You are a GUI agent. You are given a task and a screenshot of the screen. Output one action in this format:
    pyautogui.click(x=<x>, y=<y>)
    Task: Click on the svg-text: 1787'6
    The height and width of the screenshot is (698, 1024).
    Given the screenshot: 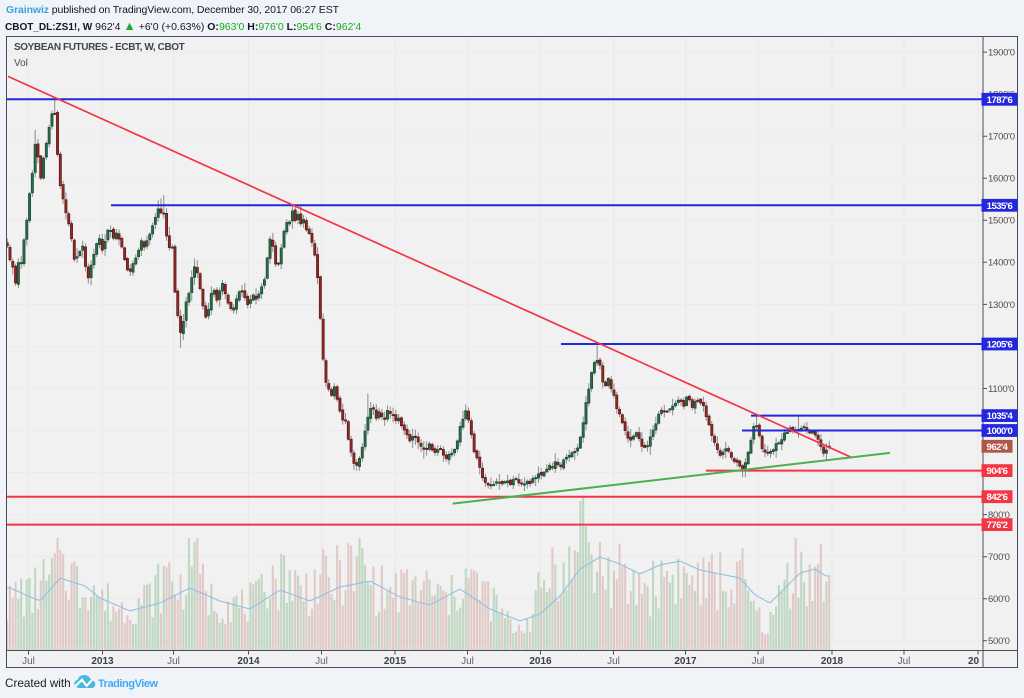 What is the action you would take?
    pyautogui.click(x=1000, y=100)
    